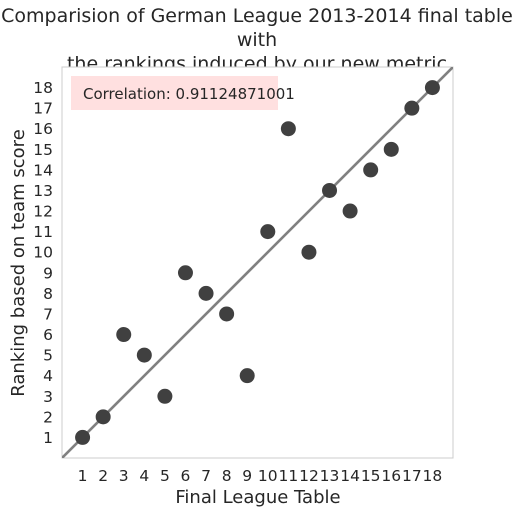 This screenshot has width=514, height=514. What do you see at coordinates (227, 476) in the screenshot?
I see `x-tick-label: 8` at bounding box center [227, 476].